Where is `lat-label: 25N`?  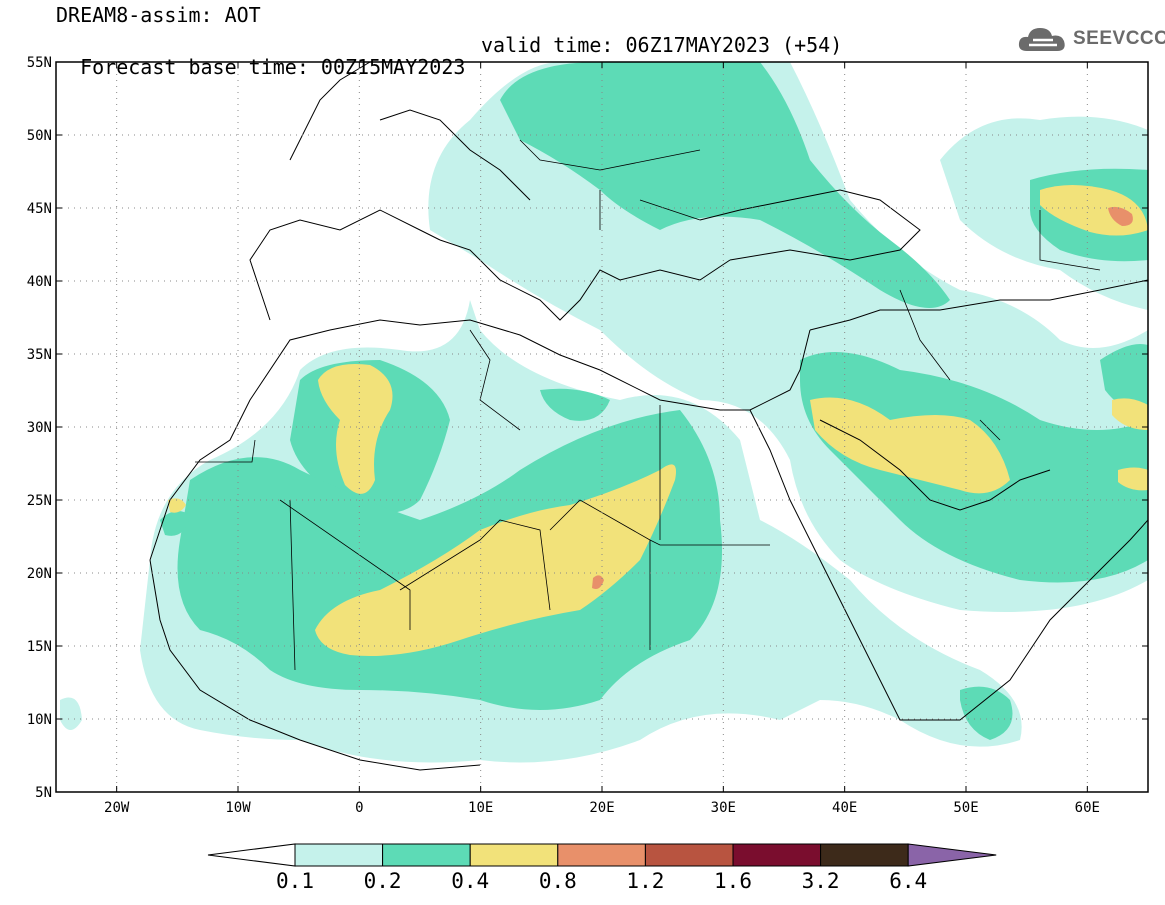
lat-label: 25N is located at coordinates (39, 501).